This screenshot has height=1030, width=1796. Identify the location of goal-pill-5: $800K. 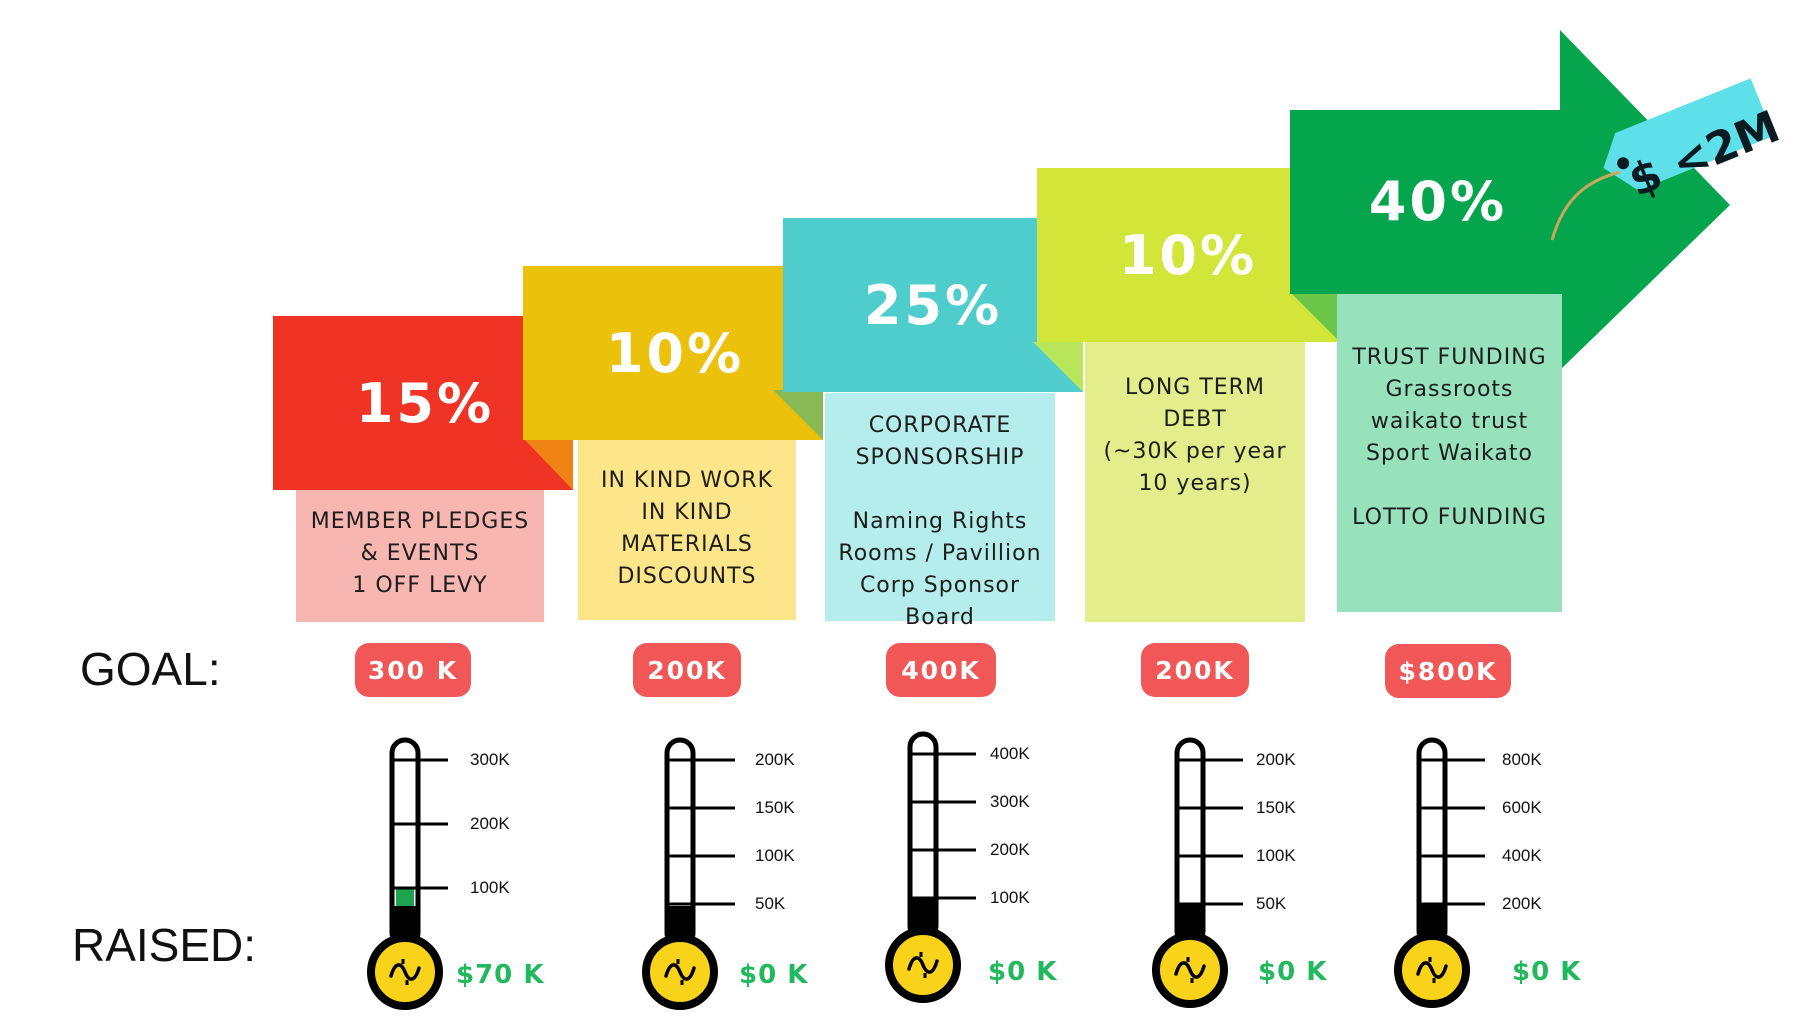
(1448, 671).